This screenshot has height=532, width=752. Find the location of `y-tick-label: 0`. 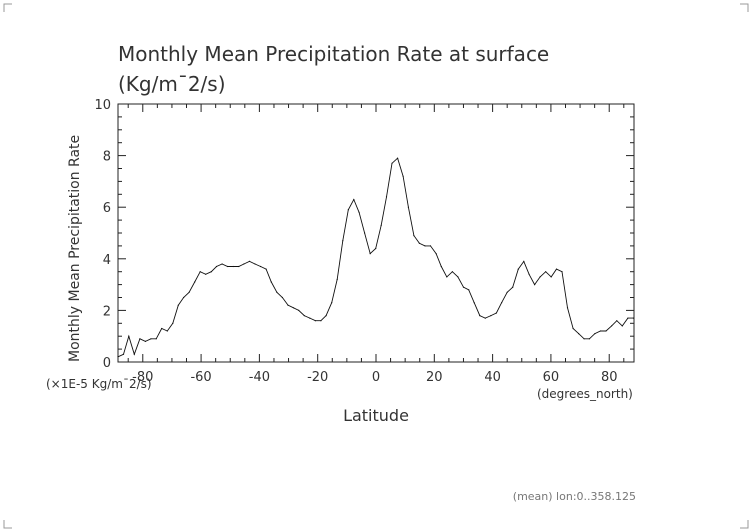

y-tick-label: 0 is located at coordinates (107, 363).